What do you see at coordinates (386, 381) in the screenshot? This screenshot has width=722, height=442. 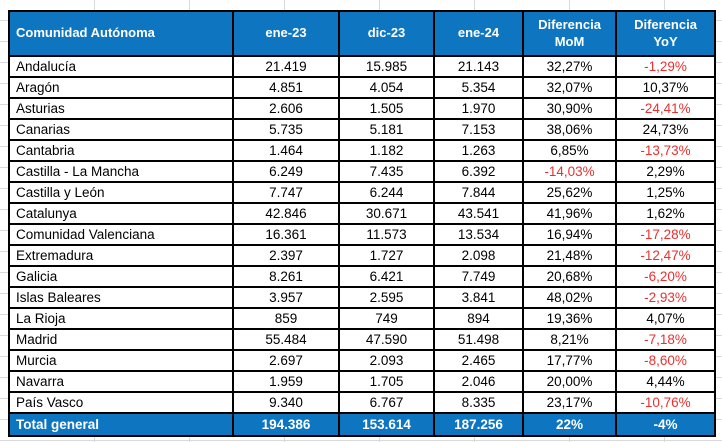 I see `value-cell: 1.705` at bounding box center [386, 381].